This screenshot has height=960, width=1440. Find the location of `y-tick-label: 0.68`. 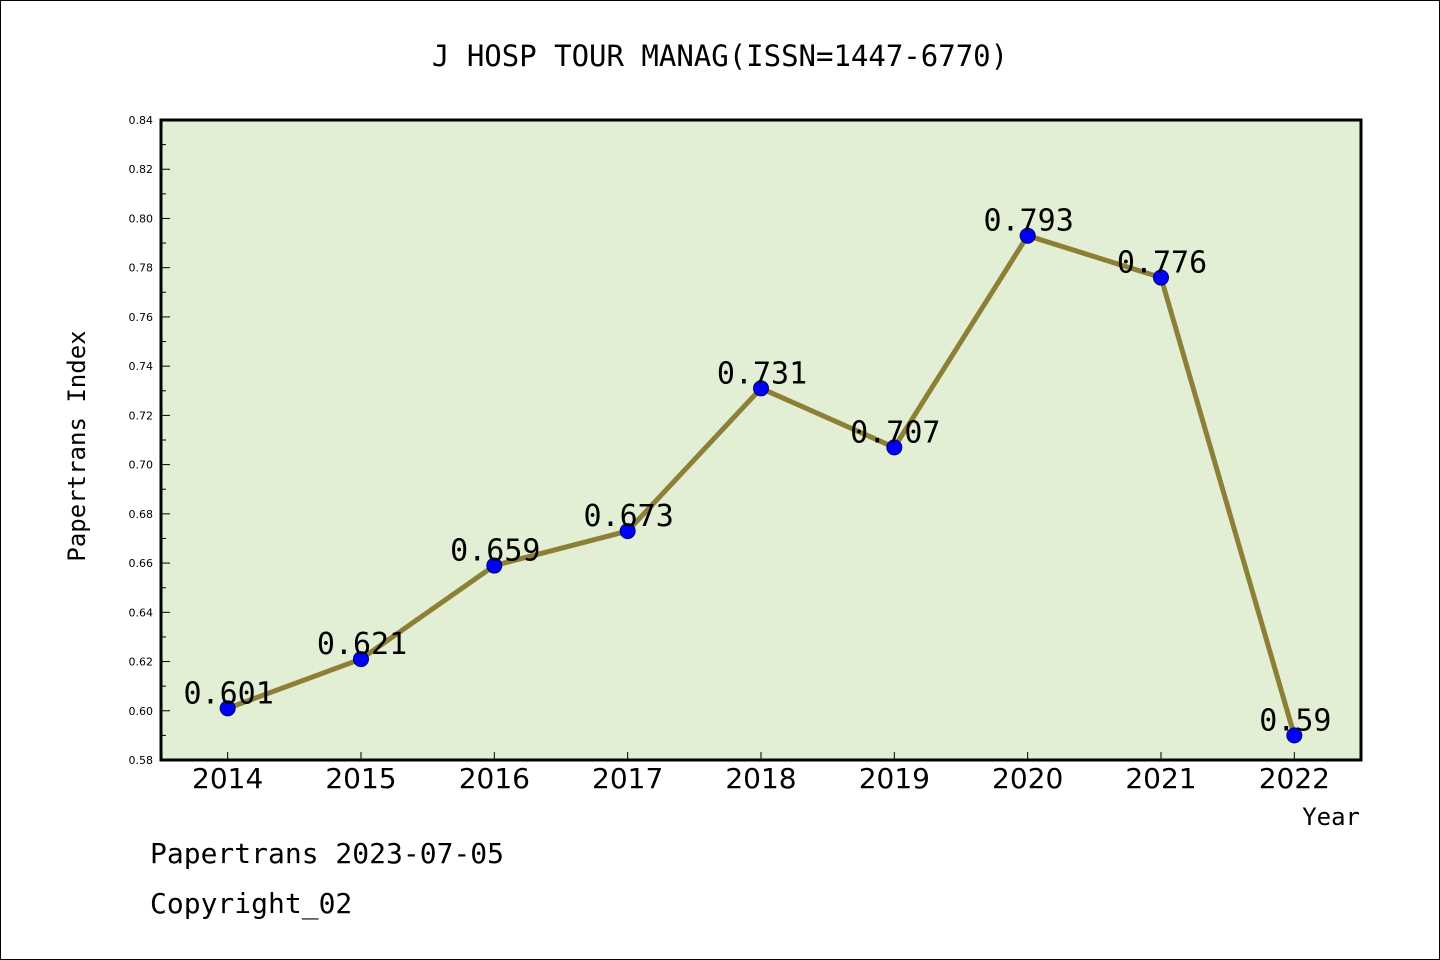

y-tick-label: 0.68 is located at coordinates (141, 514).